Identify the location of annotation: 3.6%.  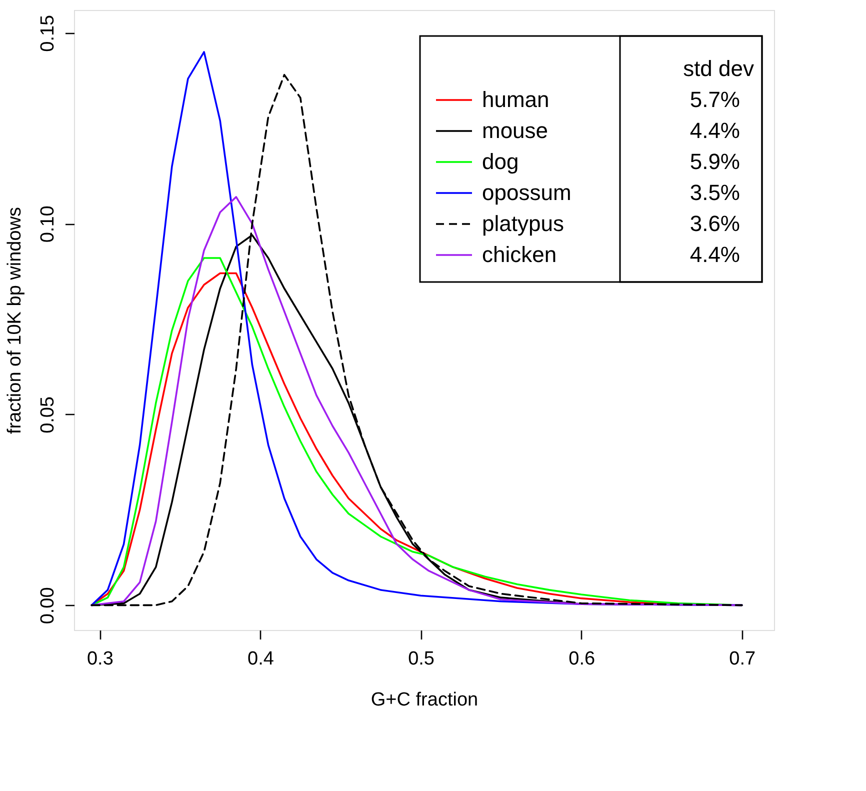
(715, 223).